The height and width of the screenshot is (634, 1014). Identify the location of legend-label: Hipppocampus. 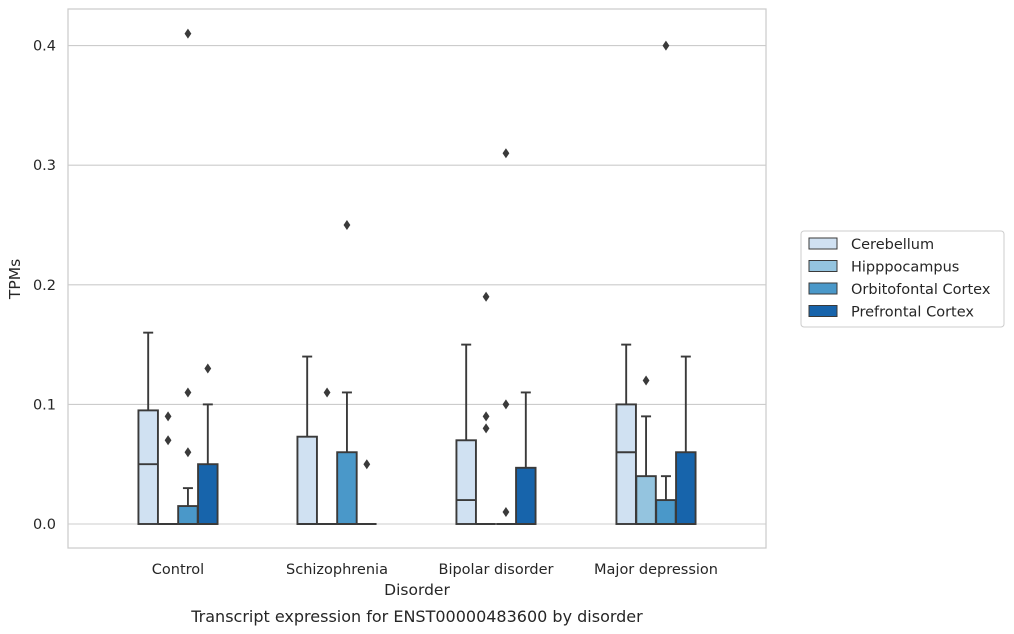
(905, 268).